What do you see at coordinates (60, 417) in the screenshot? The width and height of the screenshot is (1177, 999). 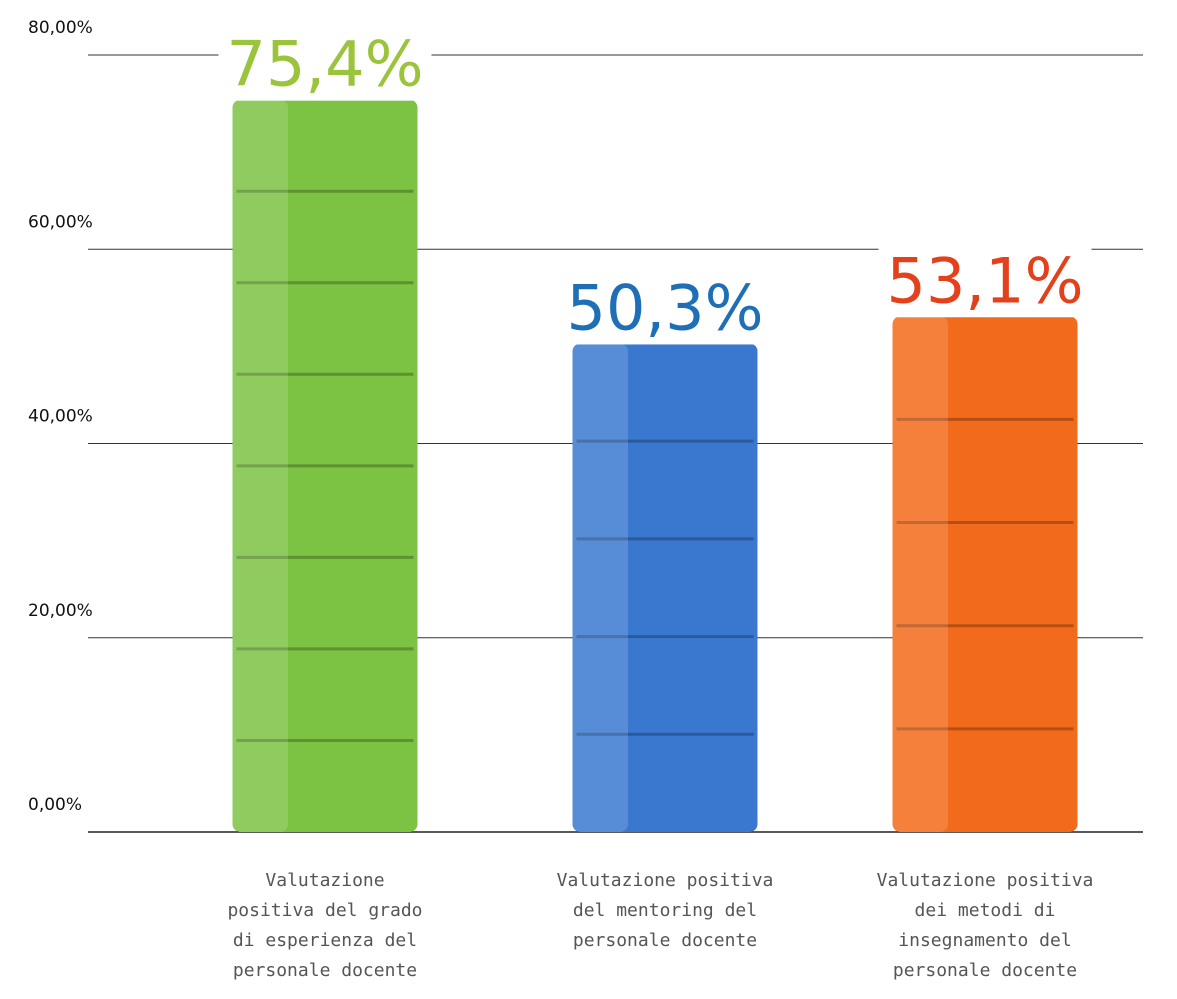 I see `y-tick-label: 40,00%` at bounding box center [60, 417].